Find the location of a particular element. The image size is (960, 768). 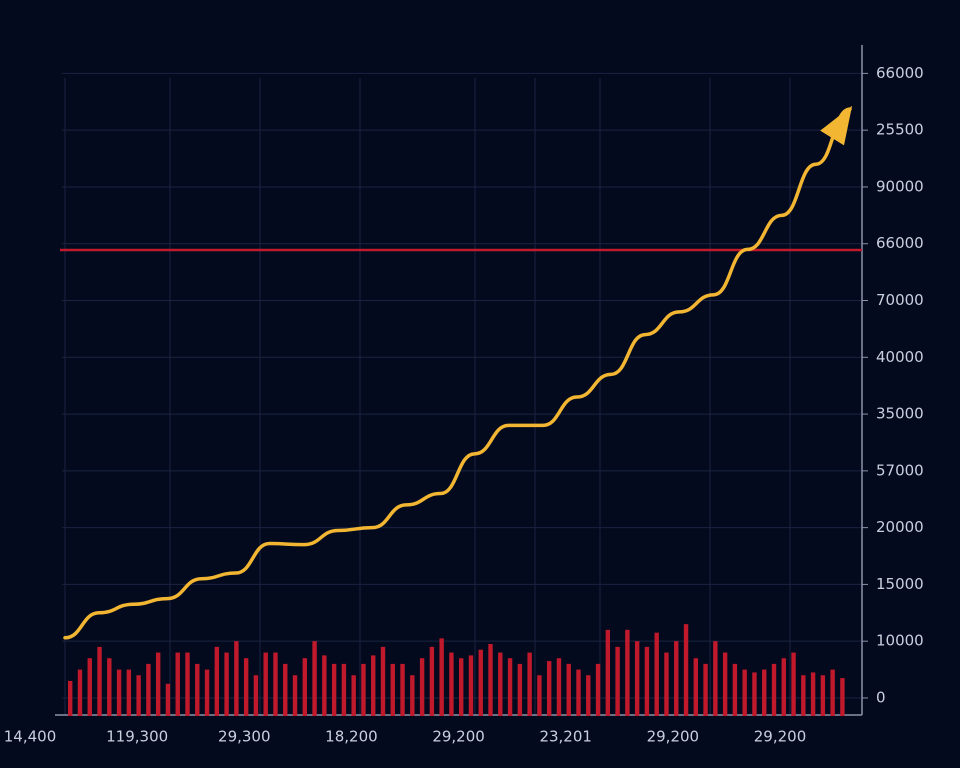

y-tick-label: 40000 is located at coordinates (900, 357).